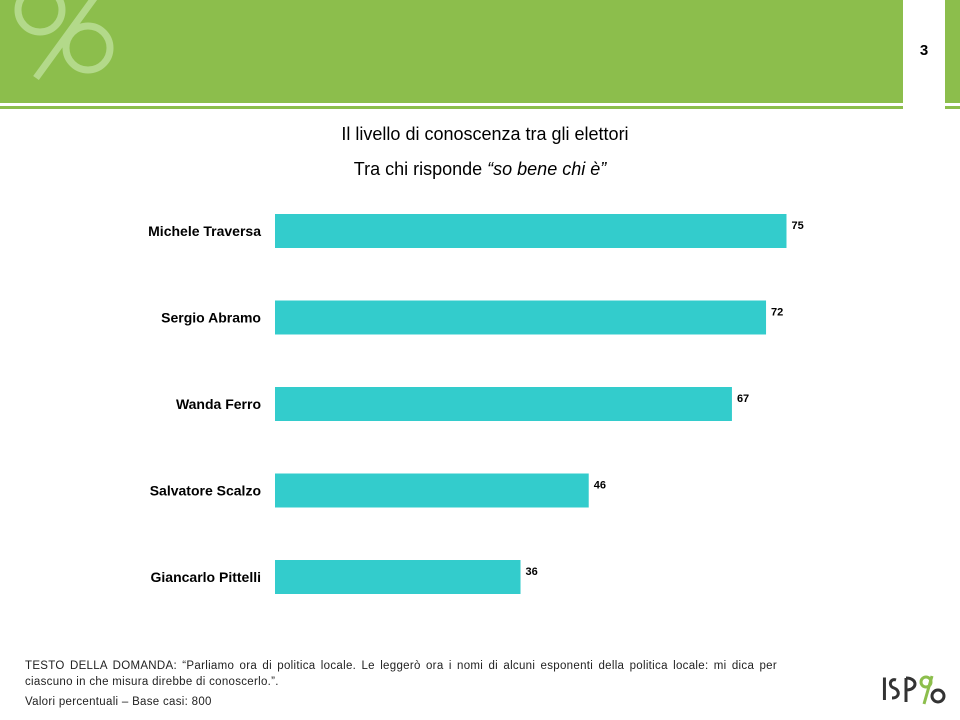  Describe the element at coordinates (532, 572) in the screenshot. I see `value-label: 36` at that location.